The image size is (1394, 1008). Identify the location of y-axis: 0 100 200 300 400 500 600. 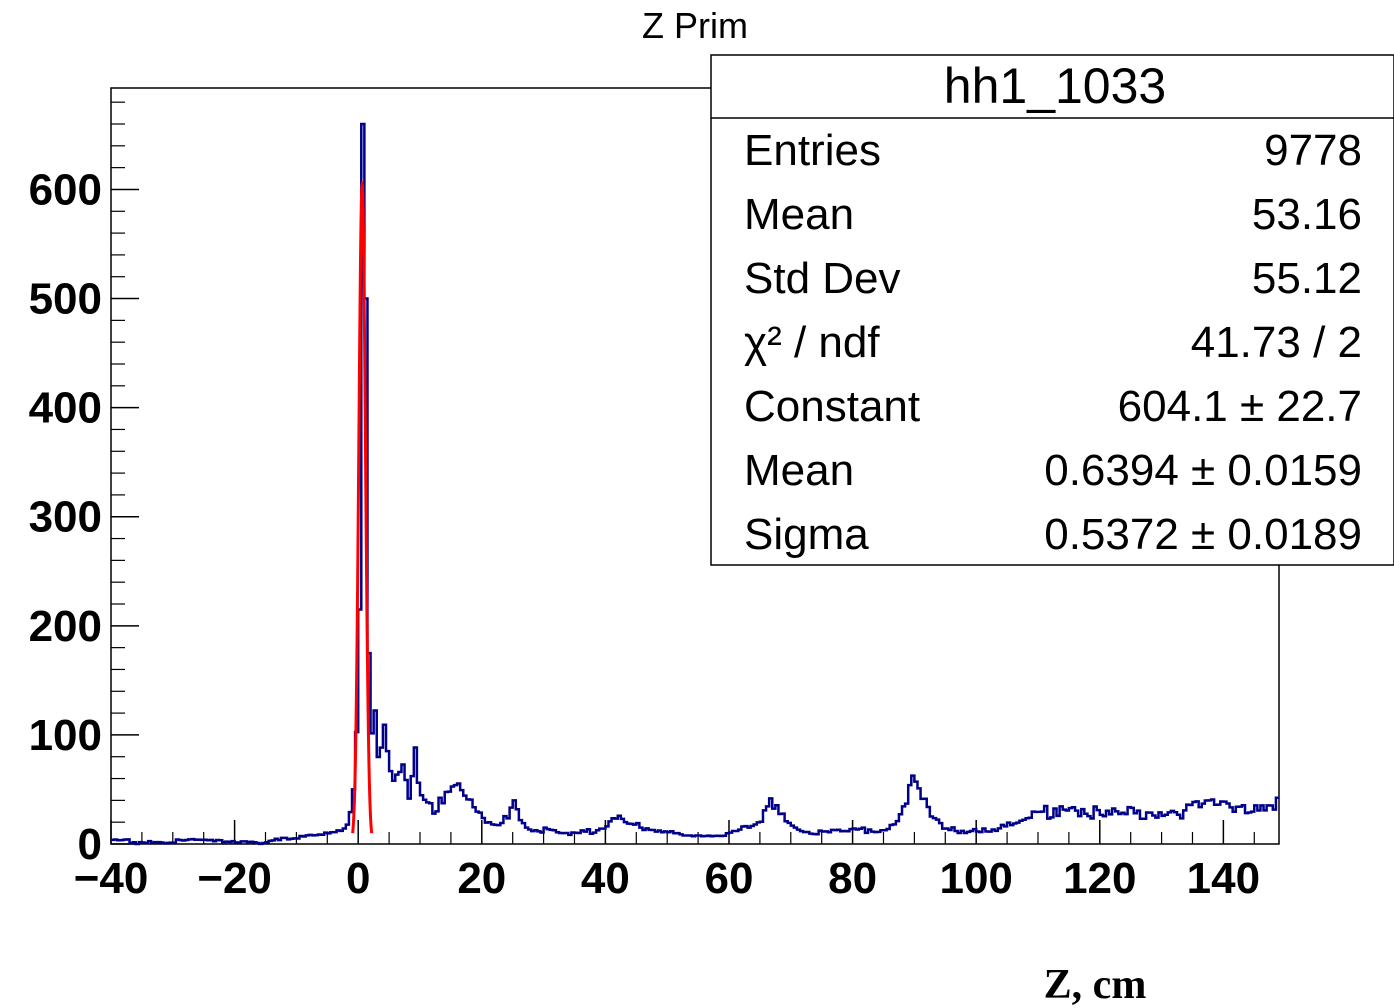
(84, 485).